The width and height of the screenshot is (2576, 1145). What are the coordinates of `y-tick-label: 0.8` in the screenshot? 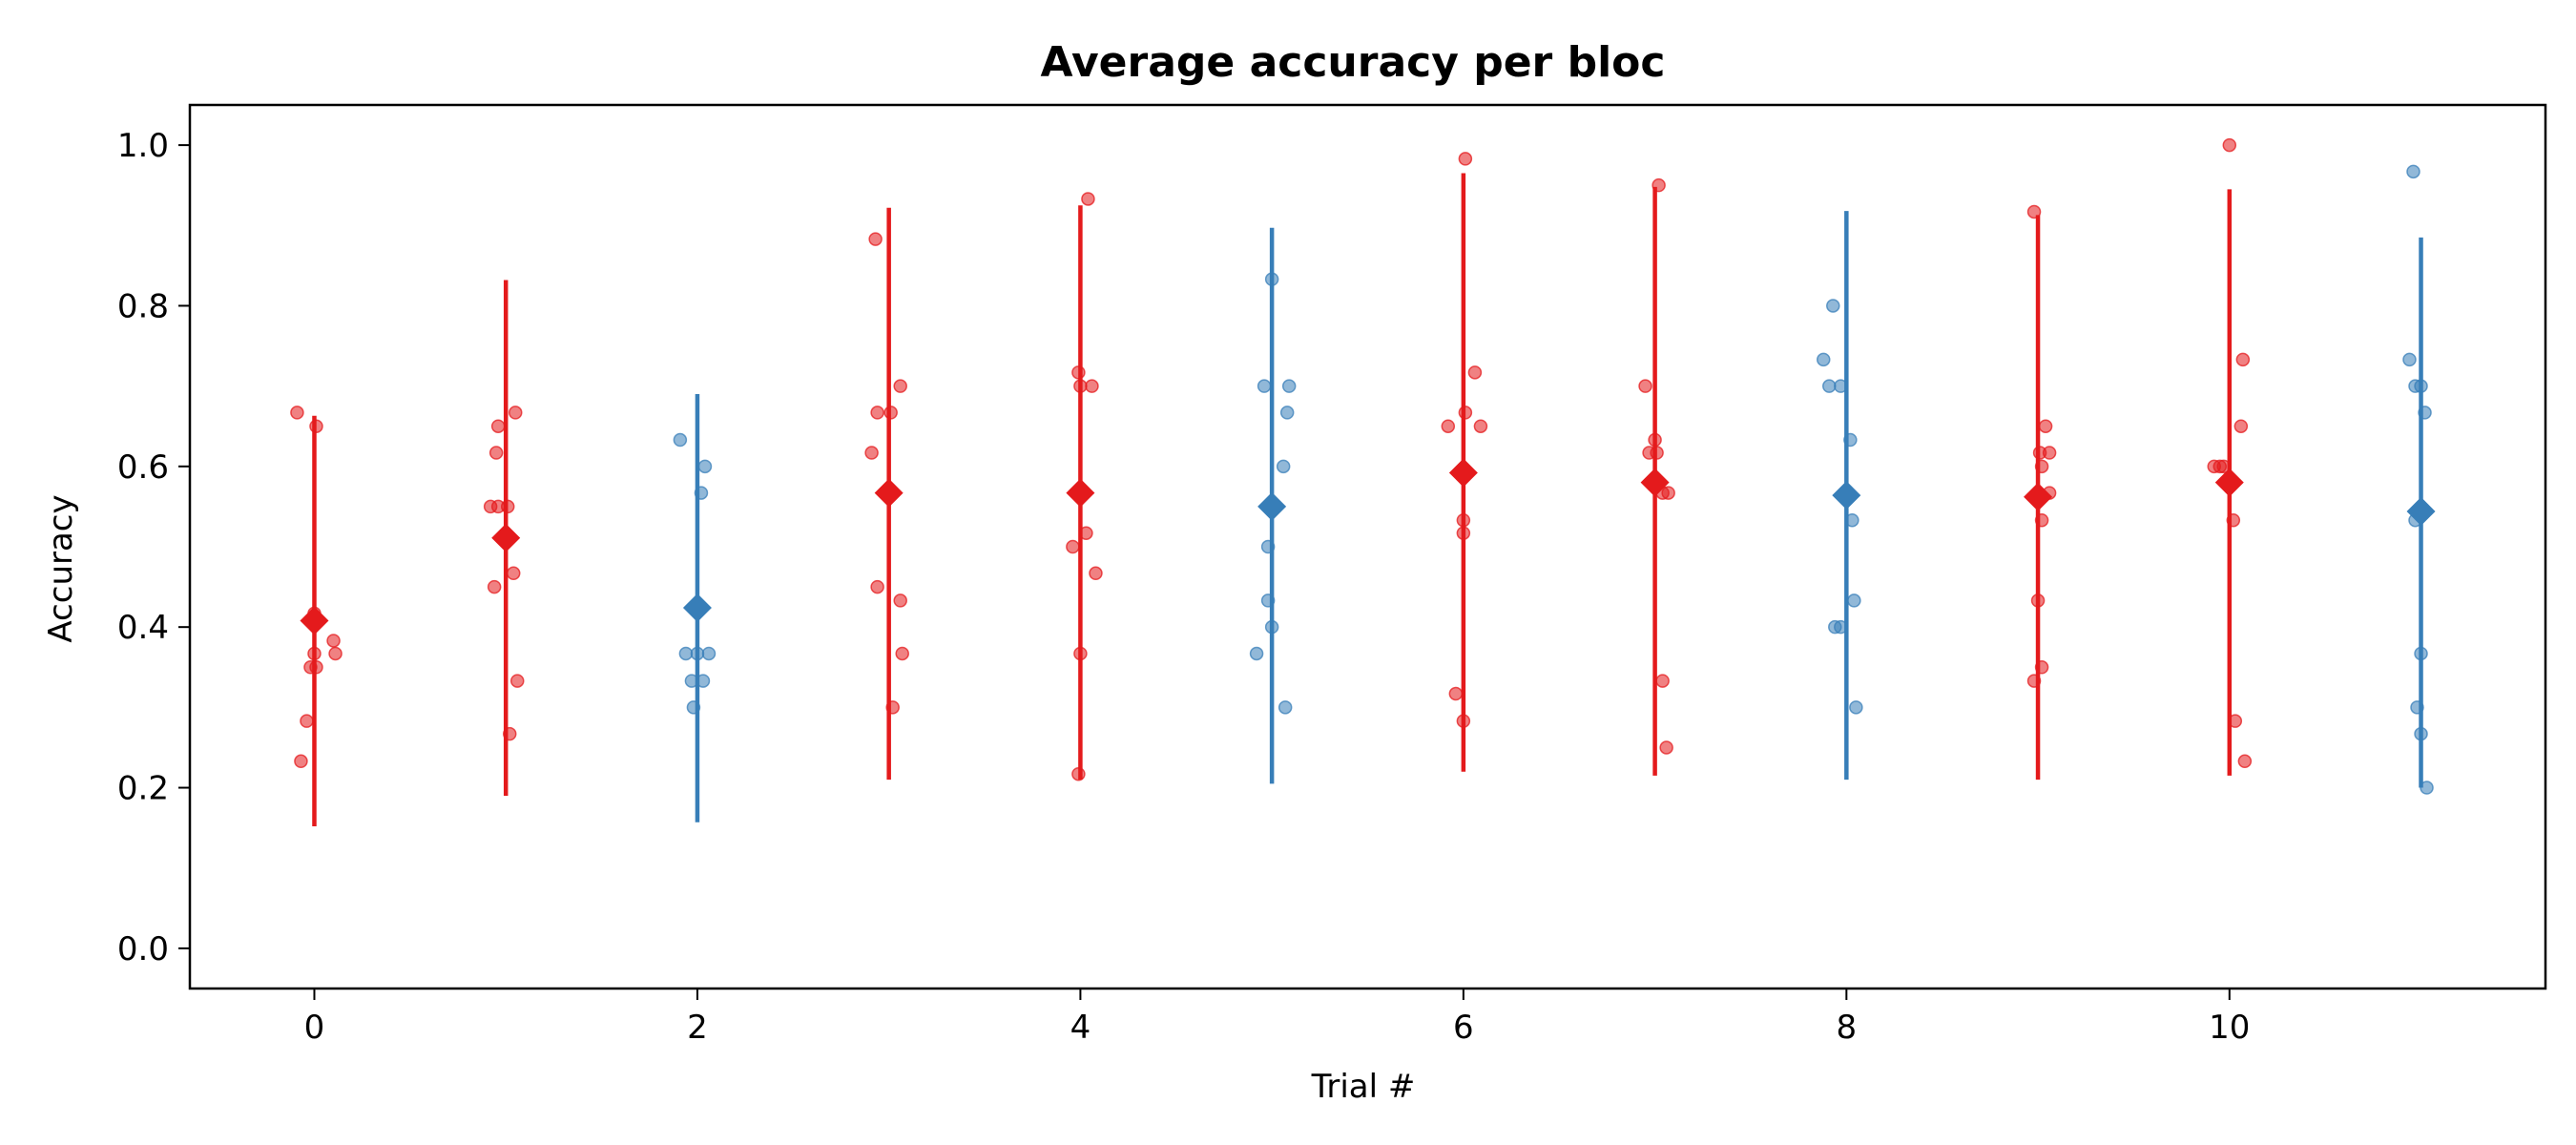 It's located at (143, 306).